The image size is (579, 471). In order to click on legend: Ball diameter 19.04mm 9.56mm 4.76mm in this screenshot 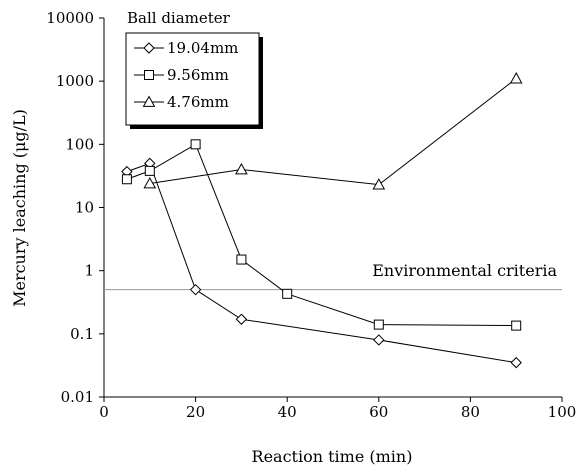, I will do `click(194, 69)`.